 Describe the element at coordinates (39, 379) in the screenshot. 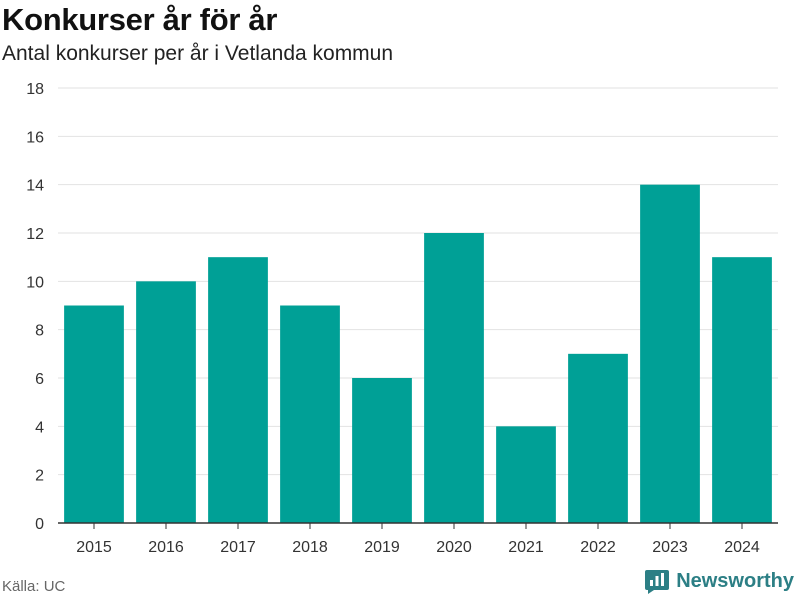

I see `y-tick-label: 6` at that location.